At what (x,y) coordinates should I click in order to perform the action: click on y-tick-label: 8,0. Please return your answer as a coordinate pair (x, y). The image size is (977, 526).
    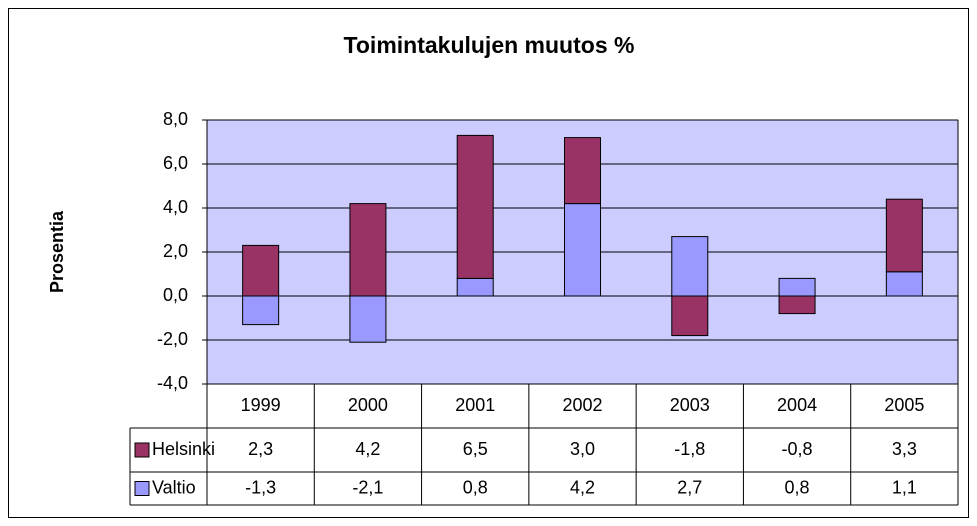
    Looking at the image, I should click on (175, 119).